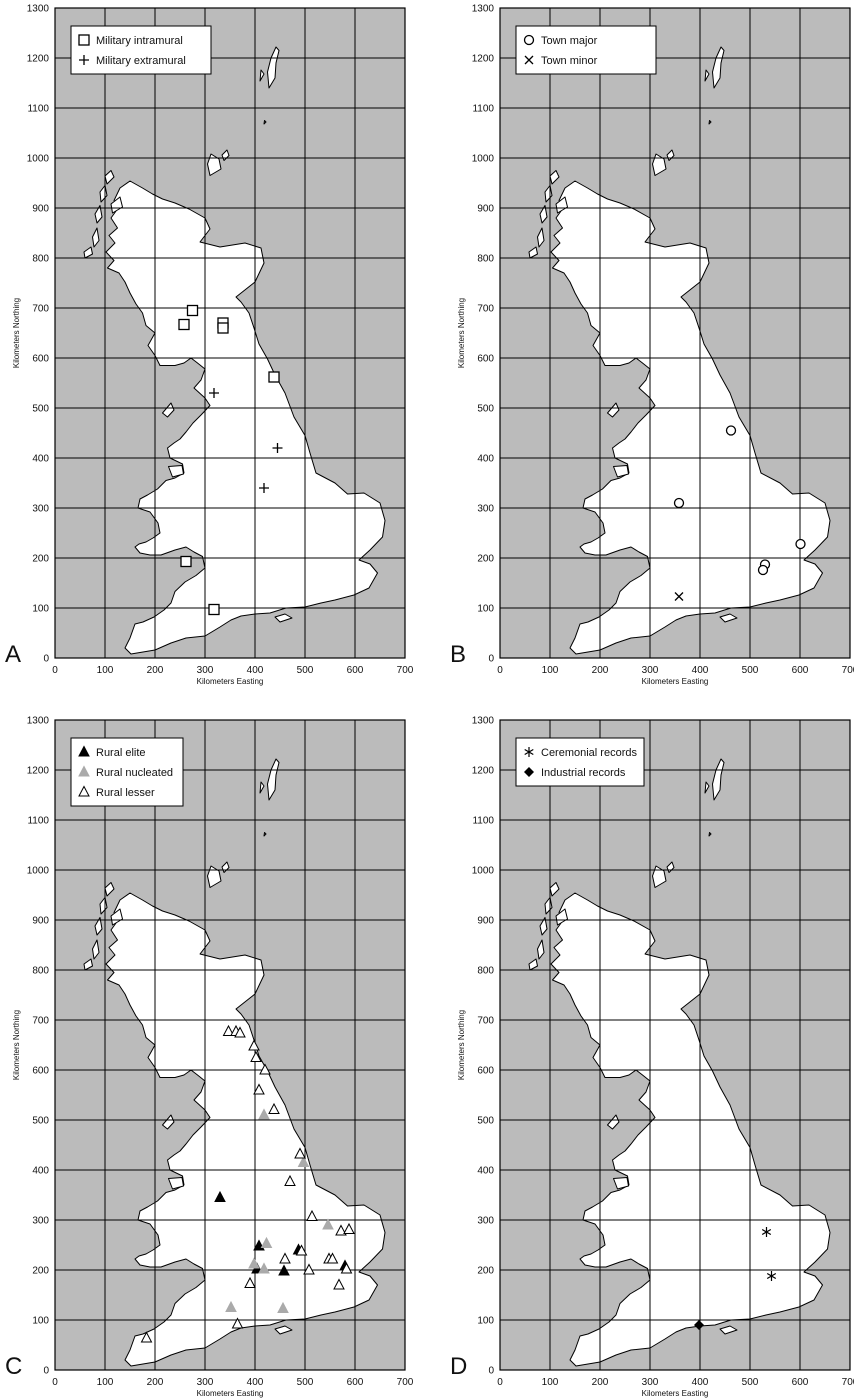 This screenshot has width=854, height=1400. I want to click on legend: Military intramural Military extramural, so click(141, 50).